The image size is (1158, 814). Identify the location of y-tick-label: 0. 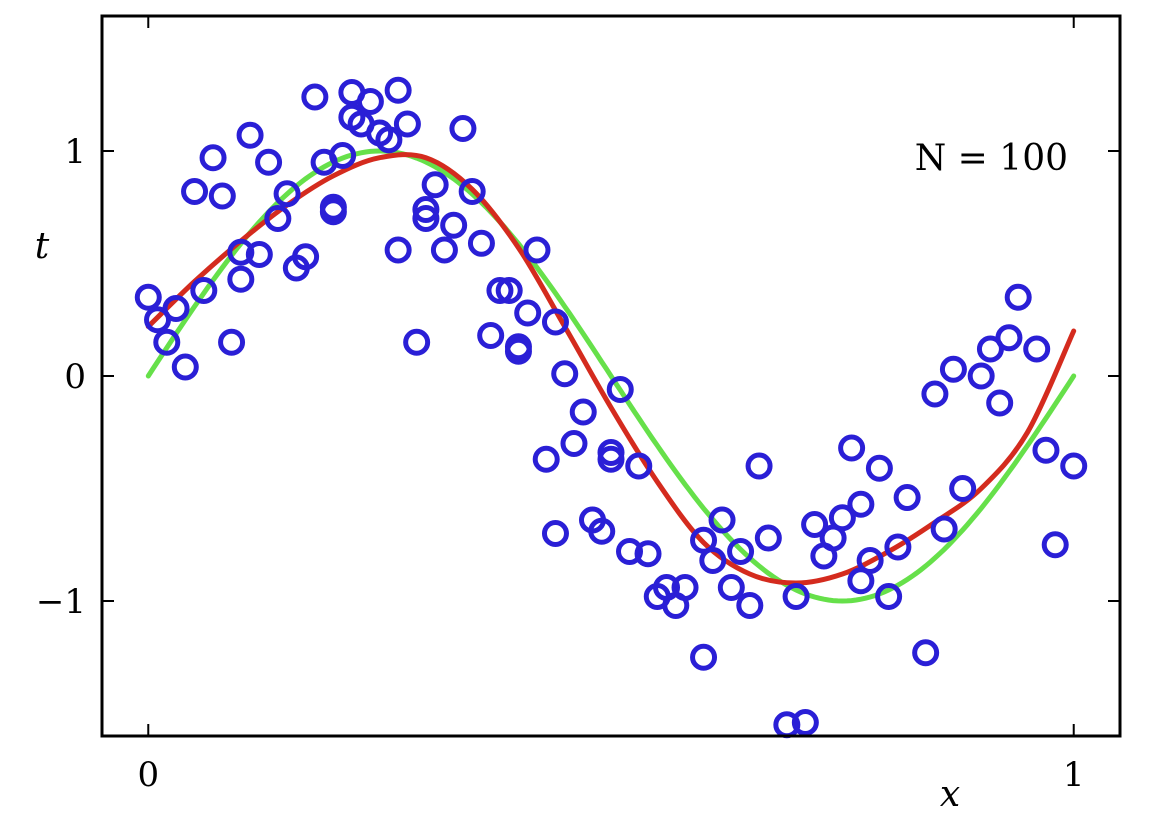
(75, 377).